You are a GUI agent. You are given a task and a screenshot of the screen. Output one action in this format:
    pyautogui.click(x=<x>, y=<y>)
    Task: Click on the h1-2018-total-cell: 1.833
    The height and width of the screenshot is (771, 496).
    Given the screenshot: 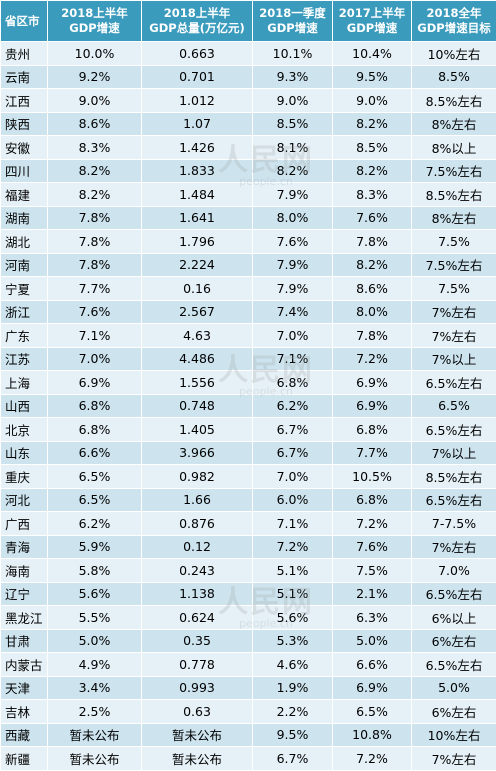 What is the action you would take?
    pyautogui.click(x=197, y=171)
    